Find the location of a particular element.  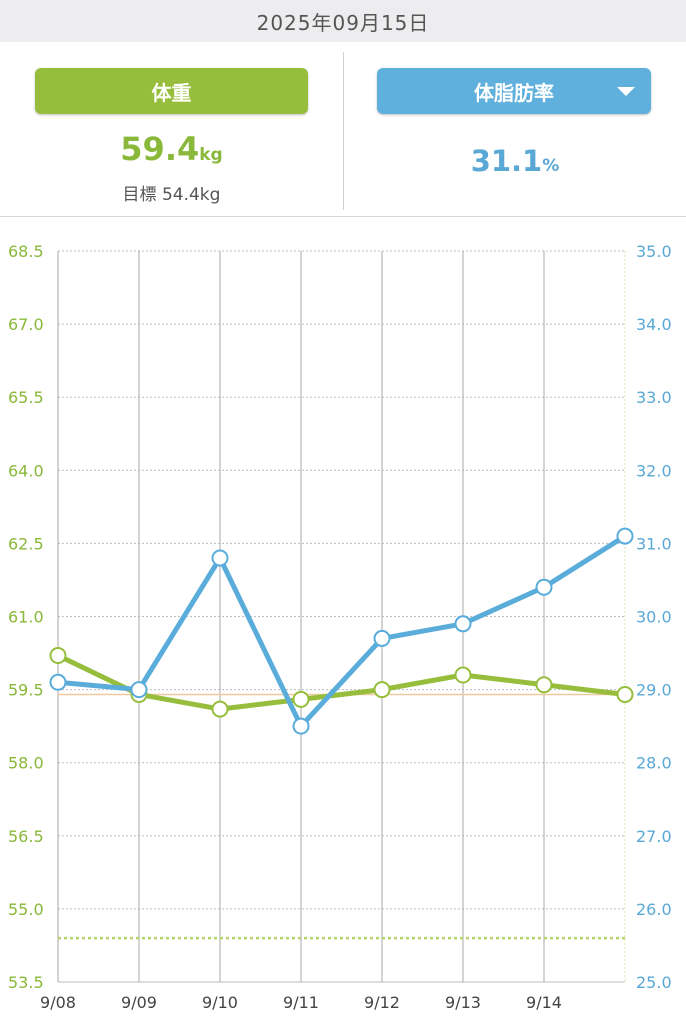

weight-button: 体重 is located at coordinates (171, 91).